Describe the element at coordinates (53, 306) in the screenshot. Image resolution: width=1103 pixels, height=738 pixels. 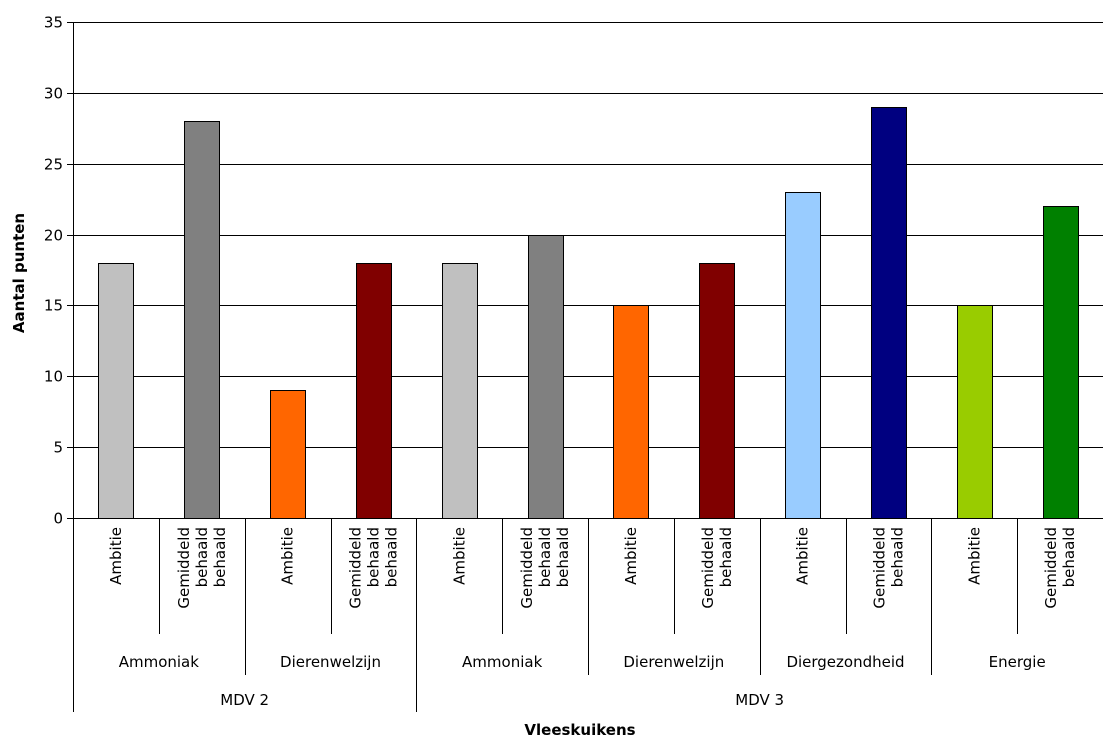
I see `y-tick-label: 15` at that location.